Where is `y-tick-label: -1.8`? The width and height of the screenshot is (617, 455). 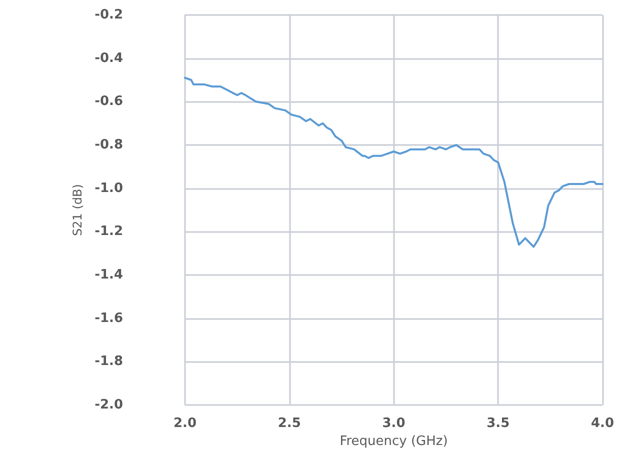
y-tick-label: -1.8 is located at coordinates (108, 362).